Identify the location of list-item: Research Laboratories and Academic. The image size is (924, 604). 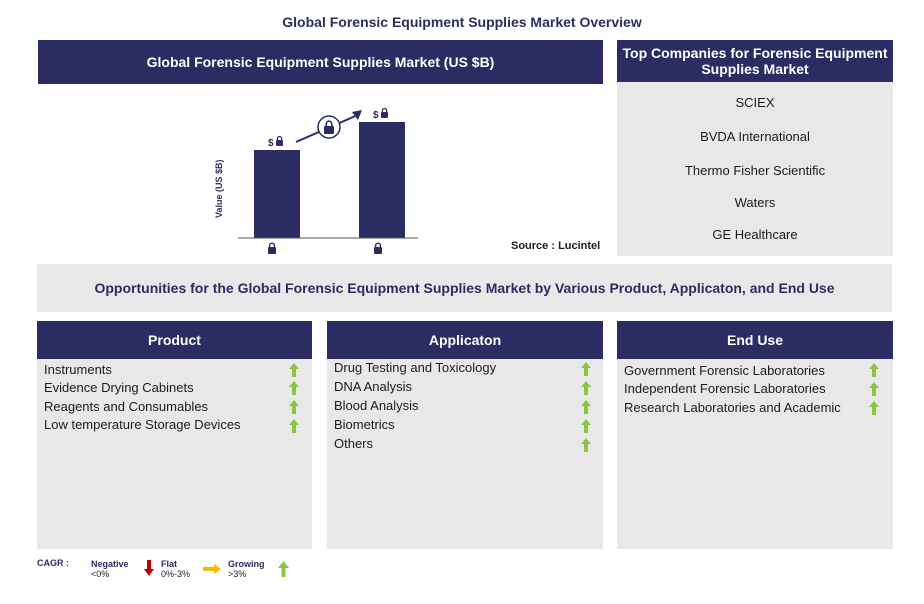
(732, 407).